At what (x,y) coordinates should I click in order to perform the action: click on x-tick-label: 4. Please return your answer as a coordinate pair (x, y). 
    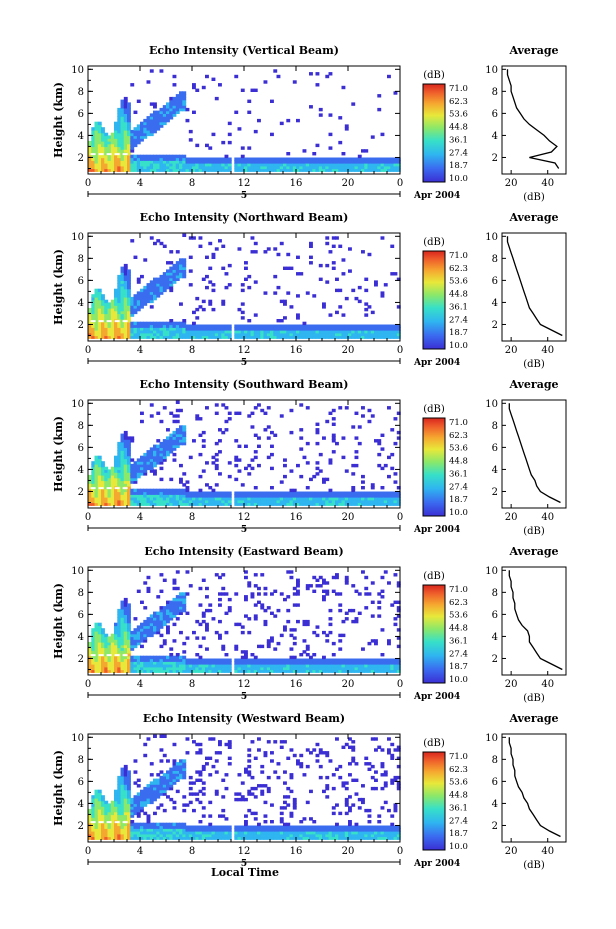
    Looking at the image, I should click on (140, 350).